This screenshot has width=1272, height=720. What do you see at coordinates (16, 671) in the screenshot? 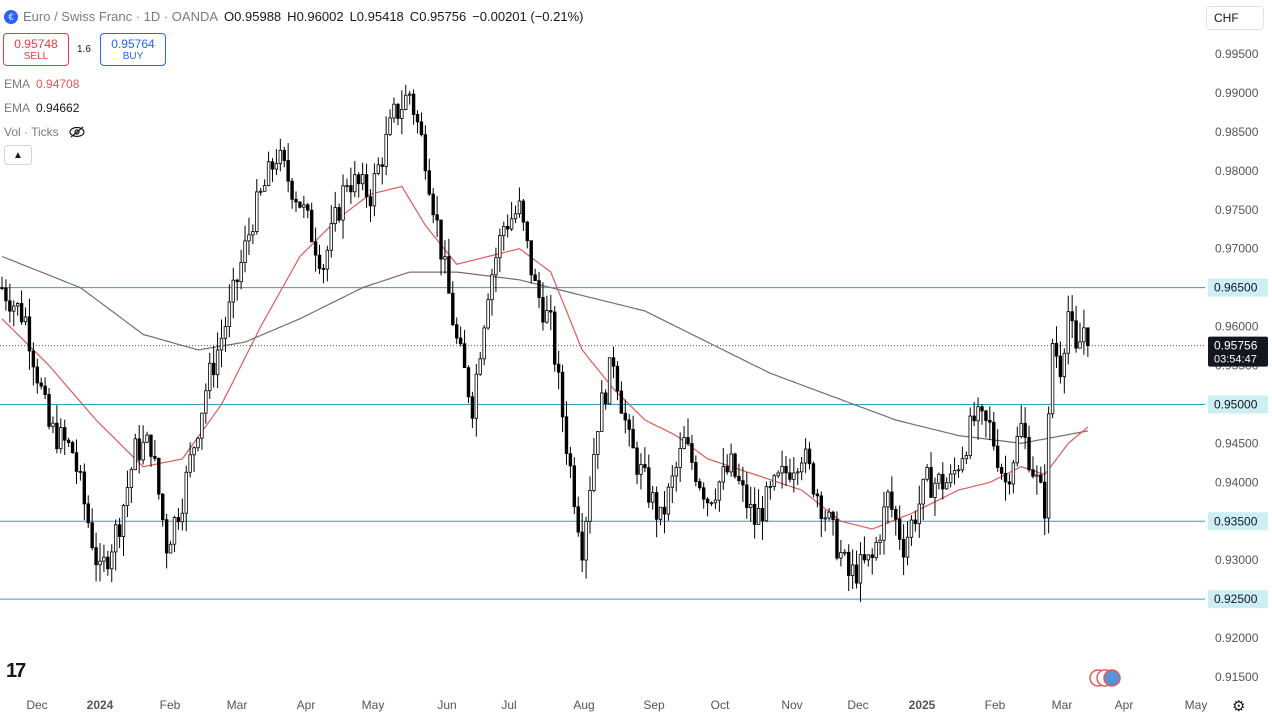
I see `tradingview-logo: 17` at bounding box center [16, 671].